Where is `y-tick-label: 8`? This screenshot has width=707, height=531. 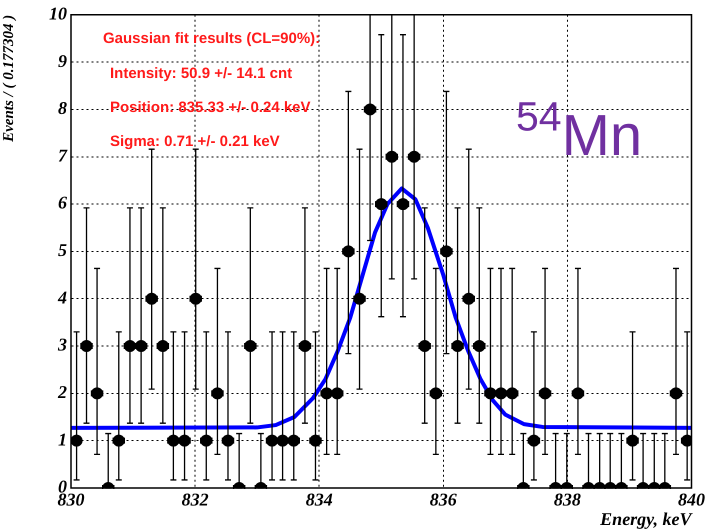 y-tick-label: 8 is located at coordinates (62, 108).